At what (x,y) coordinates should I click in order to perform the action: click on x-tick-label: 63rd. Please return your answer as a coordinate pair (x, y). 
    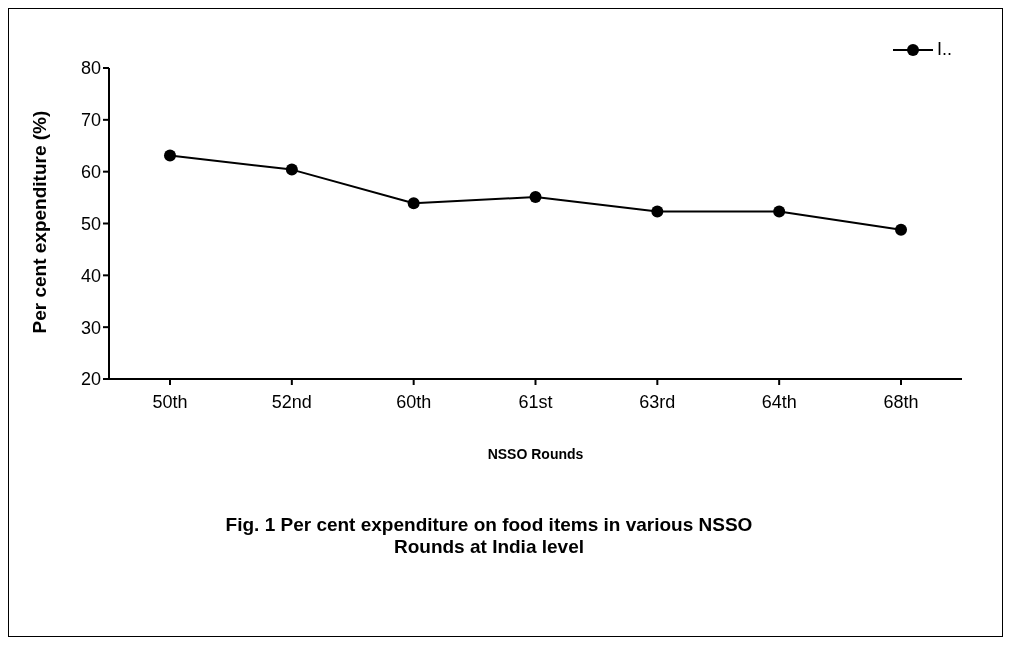
    Looking at the image, I should click on (657, 401).